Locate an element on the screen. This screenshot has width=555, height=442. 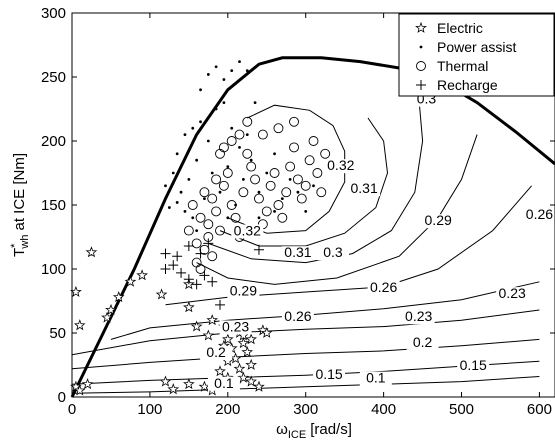
legend-marker-plus is located at coordinates (421, 85).